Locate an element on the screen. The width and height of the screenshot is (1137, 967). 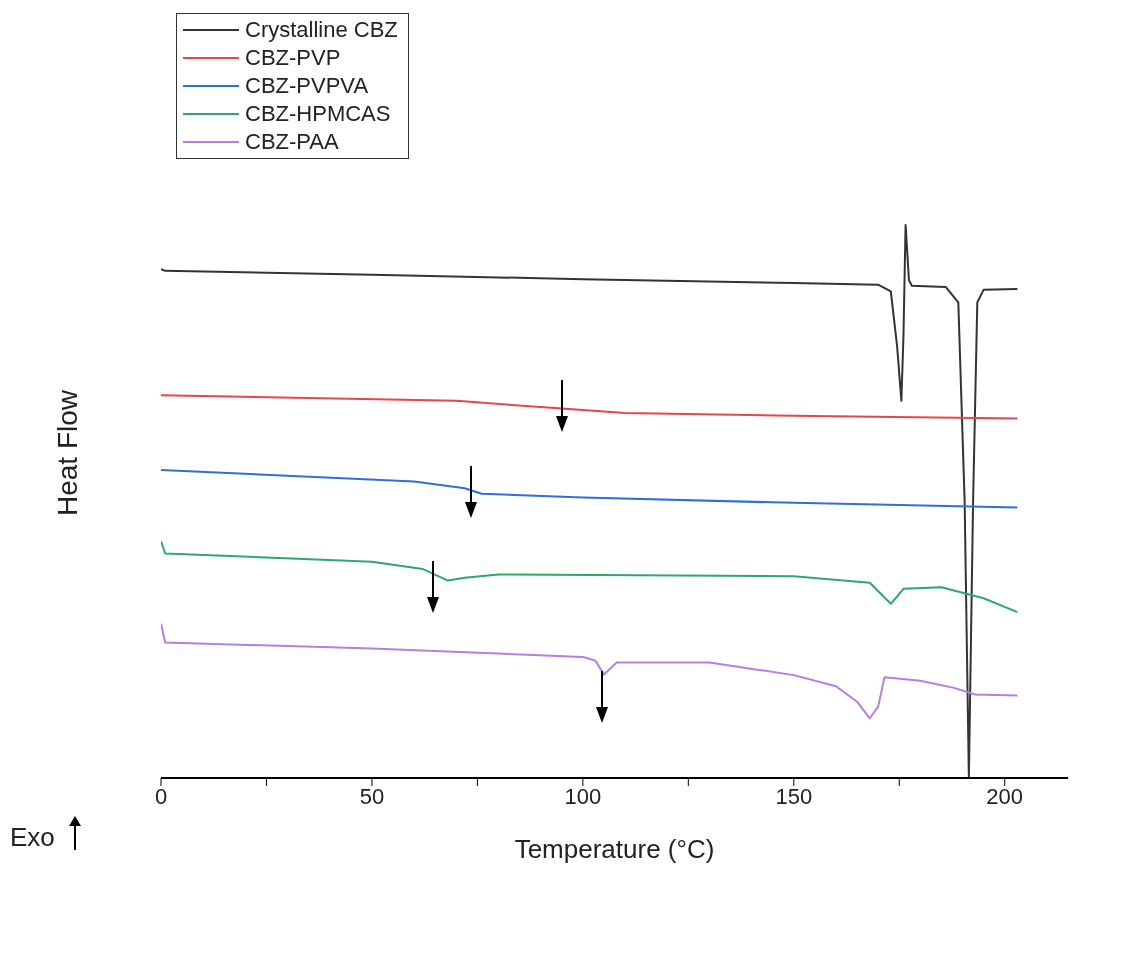
x-tick-label: 200 is located at coordinates (1005, 796).